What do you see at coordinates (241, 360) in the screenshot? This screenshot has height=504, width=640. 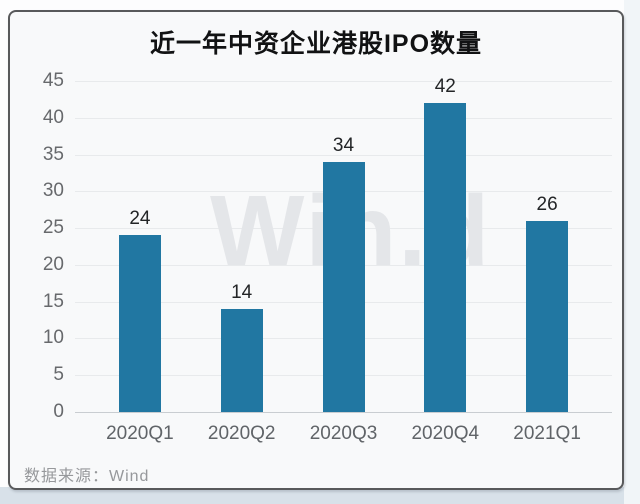 I see `bar-2020Q2` at bounding box center [241, 360].